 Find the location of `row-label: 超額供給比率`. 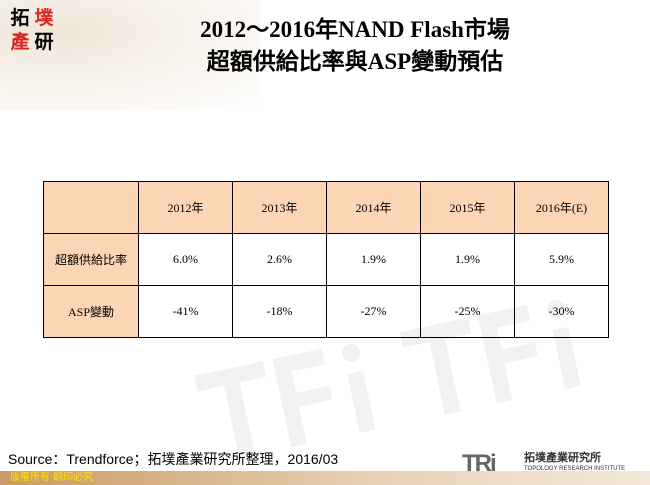

row-label: 超額供給比率 is located at coordinates (91, 259).